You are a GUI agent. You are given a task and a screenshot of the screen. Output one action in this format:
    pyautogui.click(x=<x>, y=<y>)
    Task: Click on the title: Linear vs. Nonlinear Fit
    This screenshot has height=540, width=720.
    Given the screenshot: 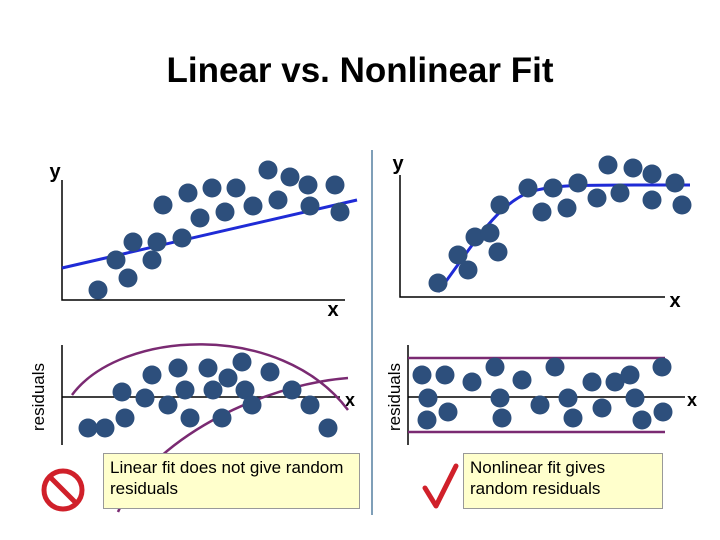 What is the action you would take?
    pyautogui.click(x=359, y=70)
    